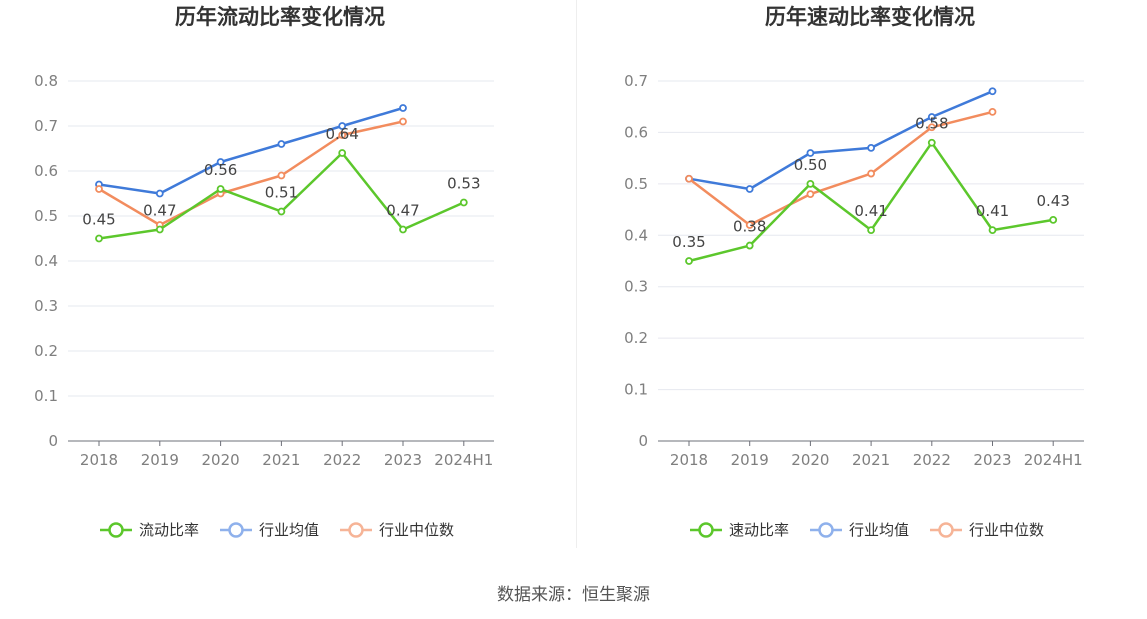 The image size is (1147, 619). Describe the element at coordinates (576, 274) in the screenshot. I see `chart-divider` at that location.